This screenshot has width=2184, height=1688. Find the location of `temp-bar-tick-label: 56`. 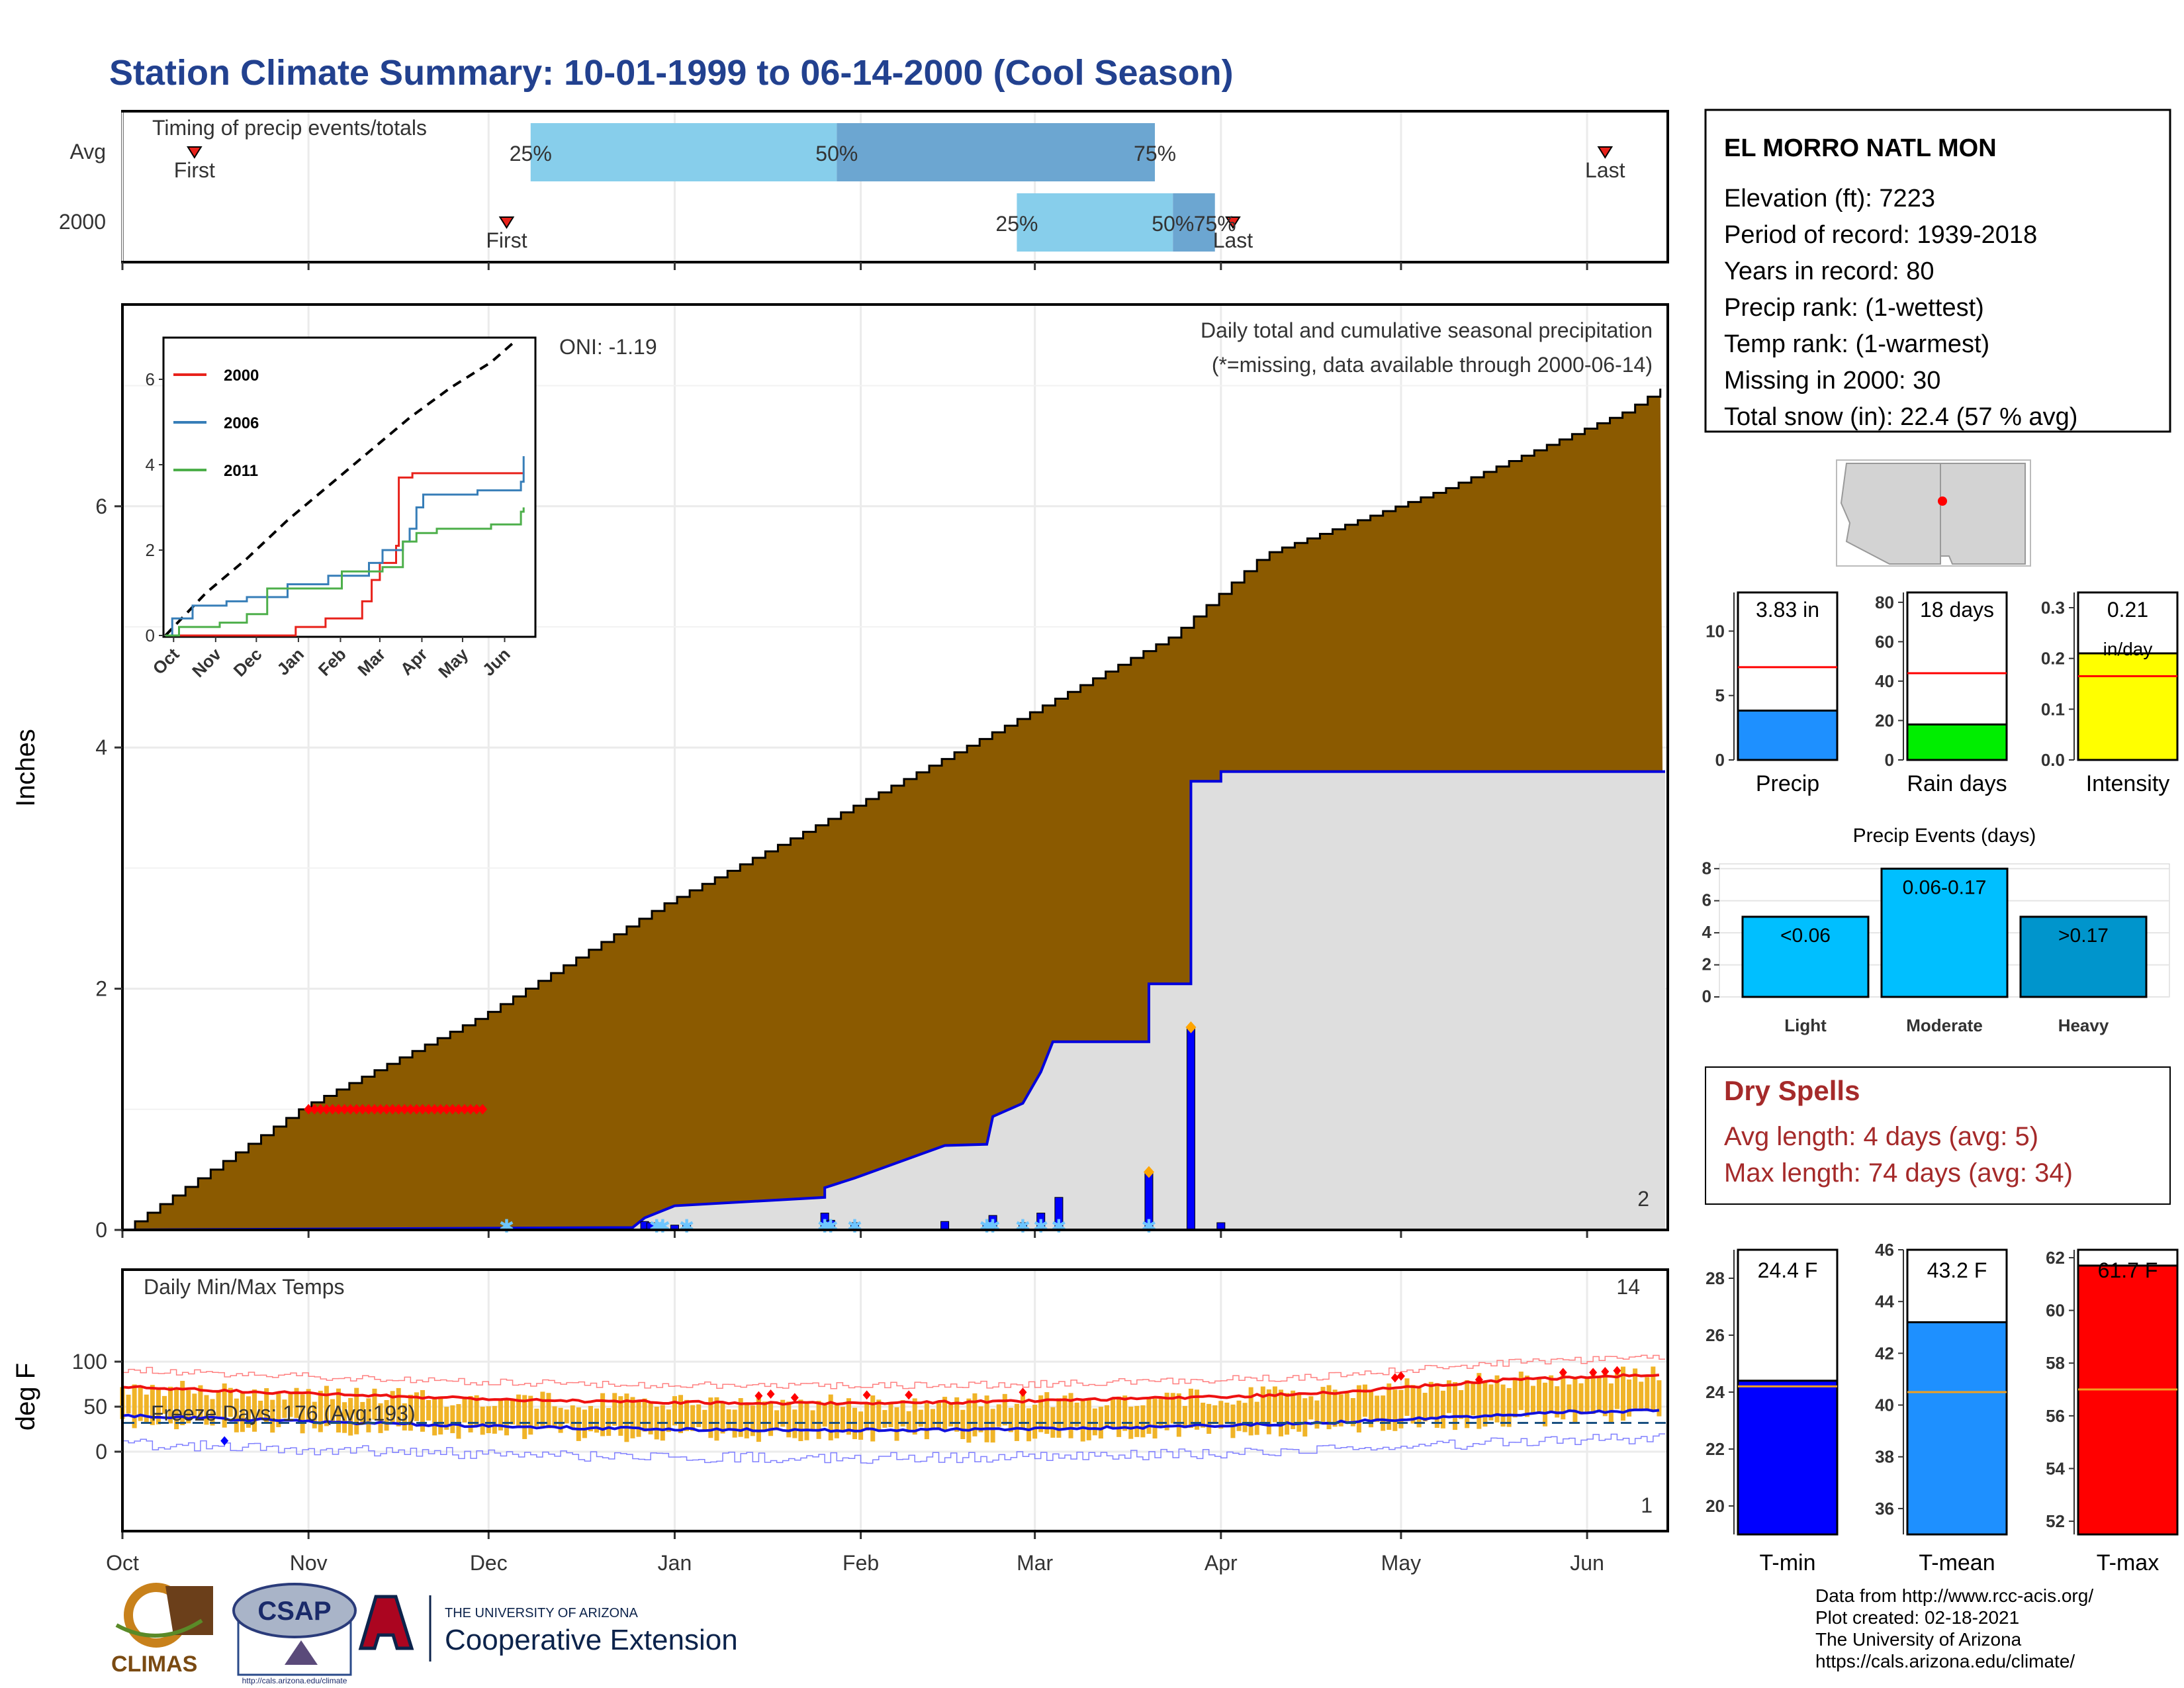

temp-bar-tick-label: 56 is located at coordinates (2055, 1416).